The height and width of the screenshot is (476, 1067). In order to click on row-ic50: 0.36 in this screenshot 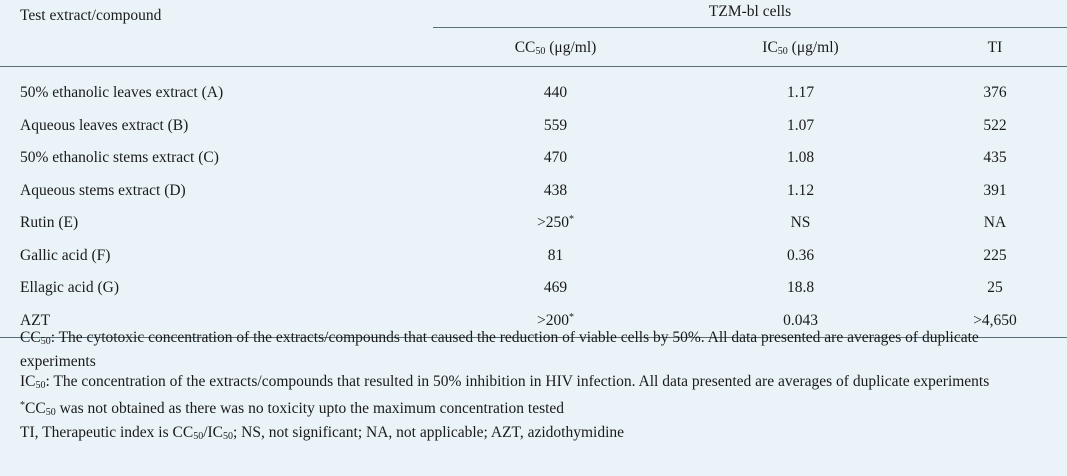, I will do `click(800, 255)`.